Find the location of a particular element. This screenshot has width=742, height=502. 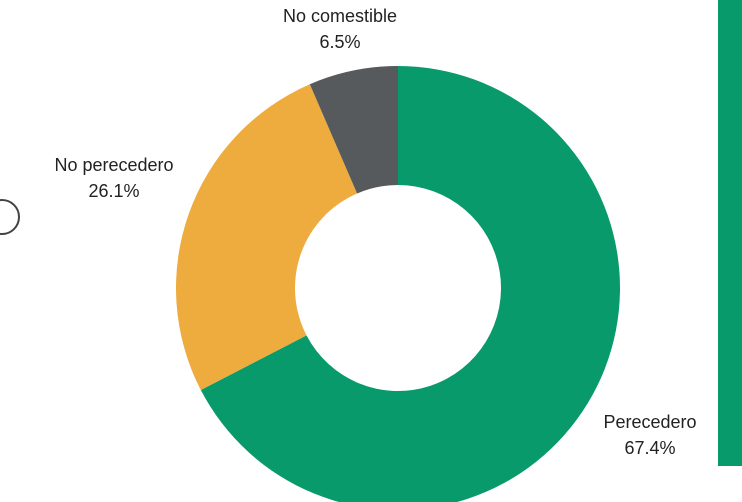

slice-label-name: No comestible is located at coordinates (340, 16).